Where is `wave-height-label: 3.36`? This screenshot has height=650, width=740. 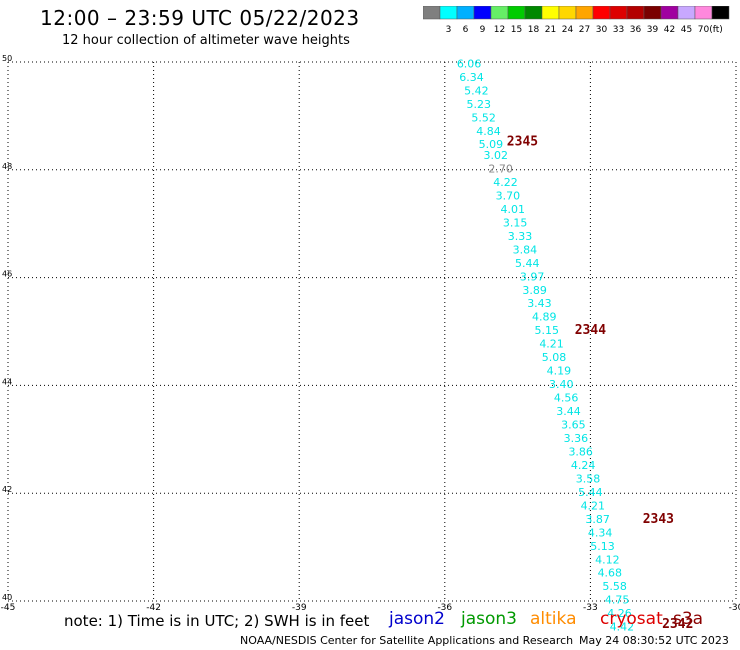
wave-height-label: 3.36 is located at coordinates (576, 438).